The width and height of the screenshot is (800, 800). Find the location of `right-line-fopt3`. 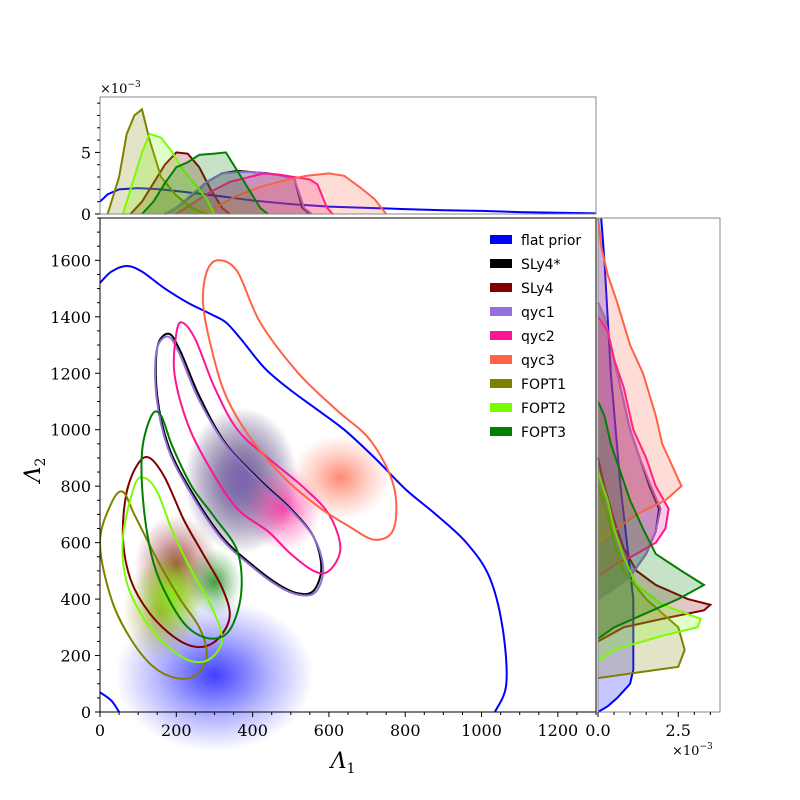

right-line-fopt3 is located at coordinates (651, 520).